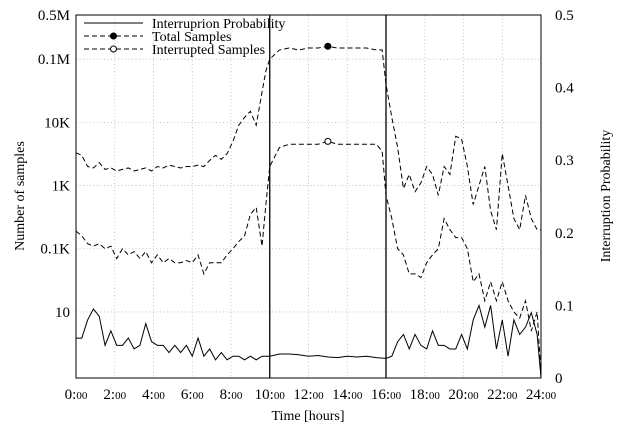 The width and height of the screenshot is (623, 428). I want to click on right-y-tick-label: 0.3, so click(564, 161).